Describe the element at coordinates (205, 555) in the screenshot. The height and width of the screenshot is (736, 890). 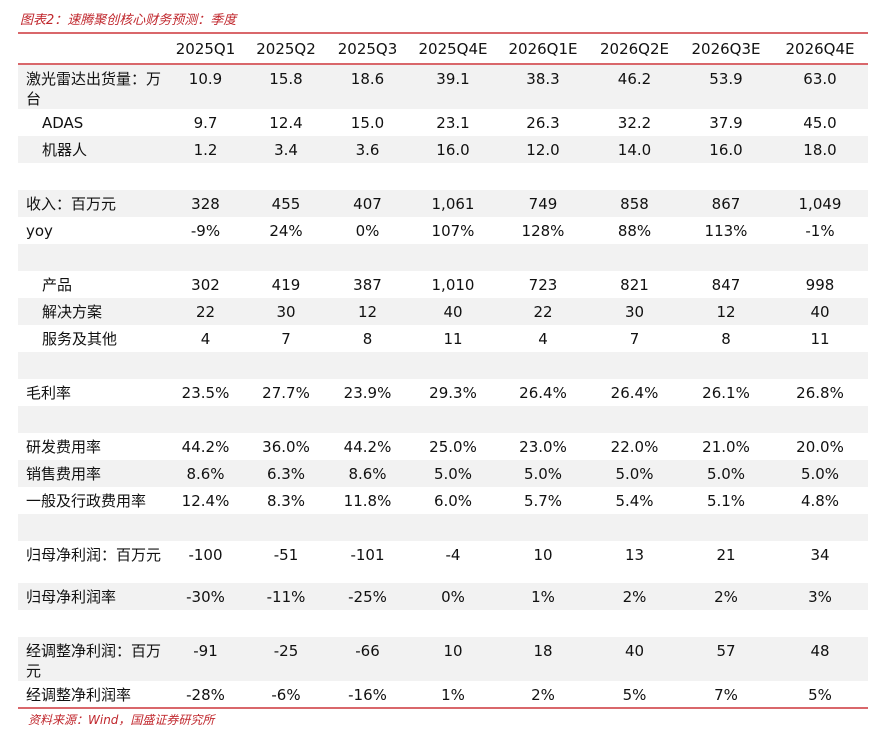
I see `value-cell: -100` at that location.